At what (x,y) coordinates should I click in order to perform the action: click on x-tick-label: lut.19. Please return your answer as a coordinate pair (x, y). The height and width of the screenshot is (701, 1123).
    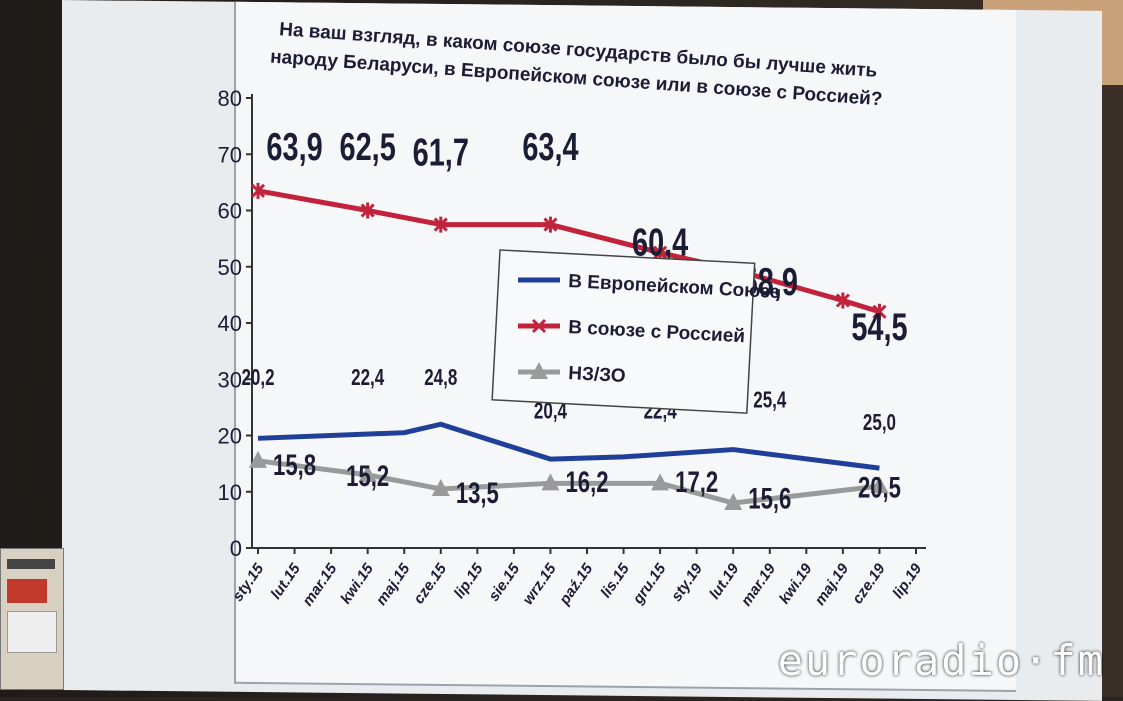
    Looking at the image, I should click on (724, 581).